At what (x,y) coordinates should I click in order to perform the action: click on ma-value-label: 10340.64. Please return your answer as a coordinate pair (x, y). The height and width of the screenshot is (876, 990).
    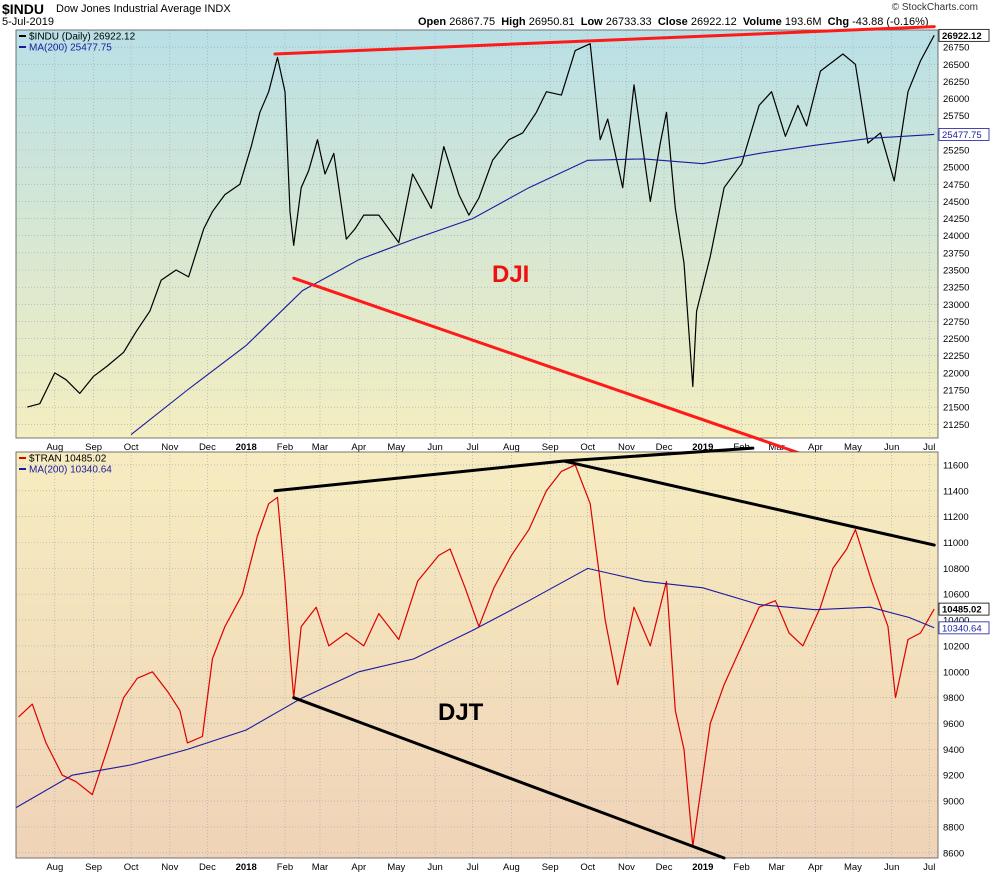
    Looking at the image, I should click on (962, 628).